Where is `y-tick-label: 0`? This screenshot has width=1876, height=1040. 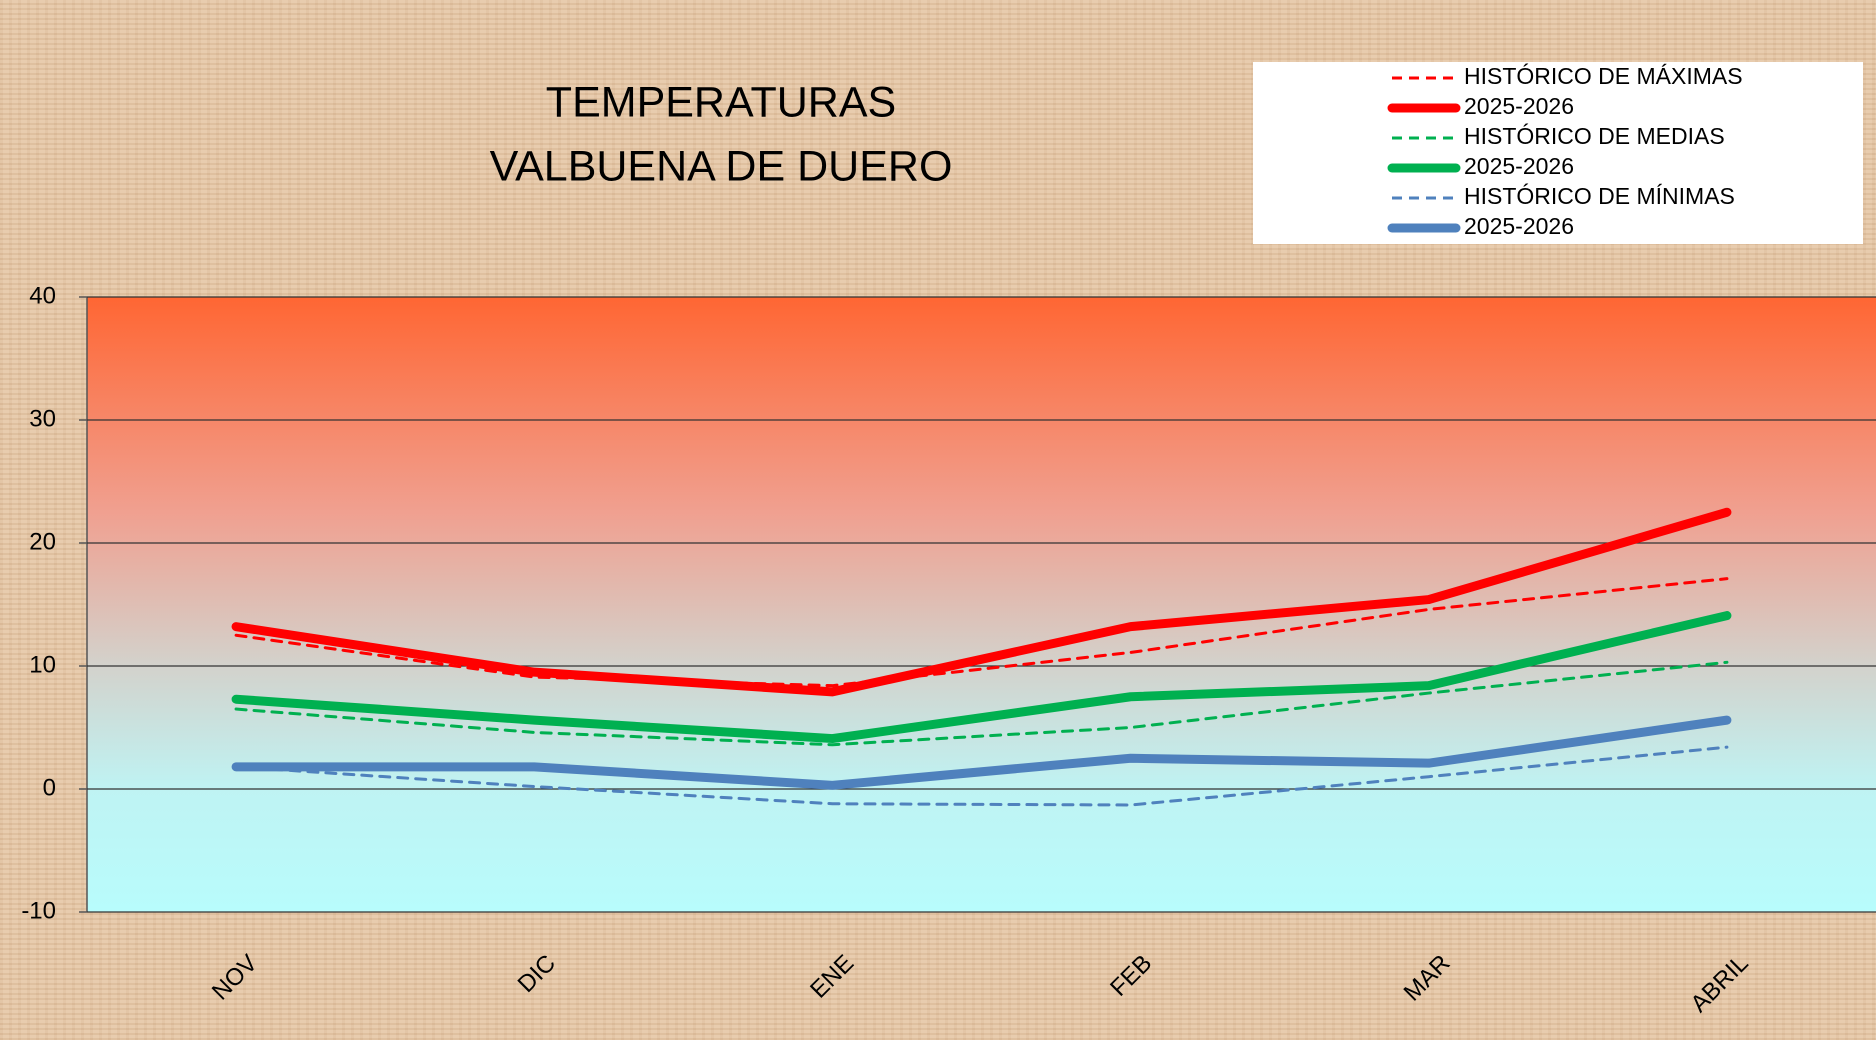
y-tick-label: 0 is located at coordinates (49, 787).